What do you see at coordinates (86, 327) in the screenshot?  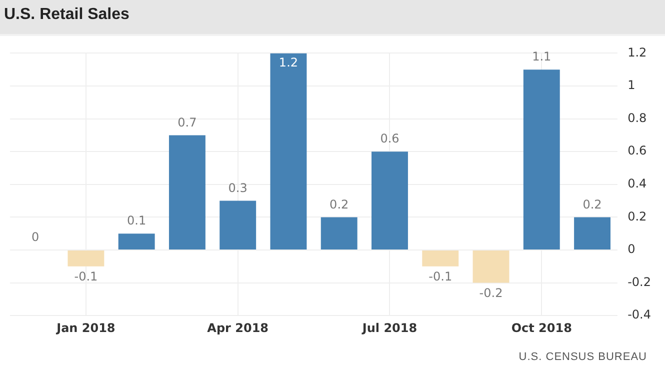 I see `x-tick-label: Jan 2018` at bounding box center [86, 327].